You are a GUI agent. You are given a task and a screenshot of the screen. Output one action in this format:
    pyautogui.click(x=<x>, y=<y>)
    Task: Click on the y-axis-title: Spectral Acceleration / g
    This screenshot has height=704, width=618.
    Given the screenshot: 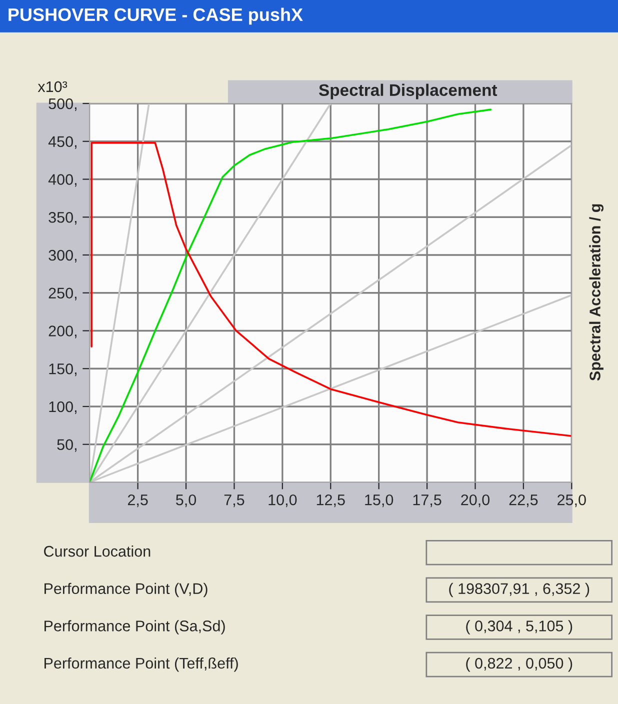 What is the action you would take?
    pyautogui.click(x=596, y=292)
    